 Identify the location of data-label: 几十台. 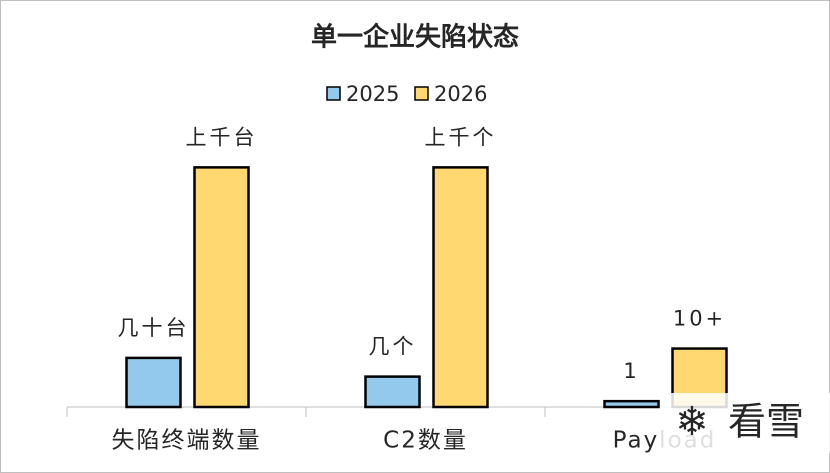
(154, 328).